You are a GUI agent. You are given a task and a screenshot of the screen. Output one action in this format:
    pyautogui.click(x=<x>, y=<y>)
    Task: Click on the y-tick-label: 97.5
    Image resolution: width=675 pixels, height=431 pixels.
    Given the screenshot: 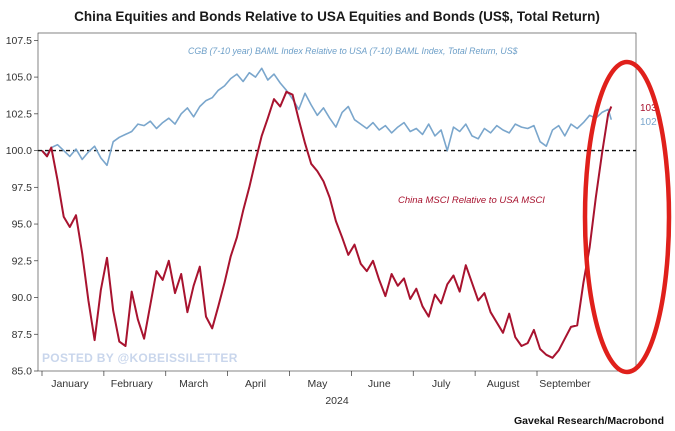 What is the action you would take?
    pyautogui.click(x=22, y=188)
    